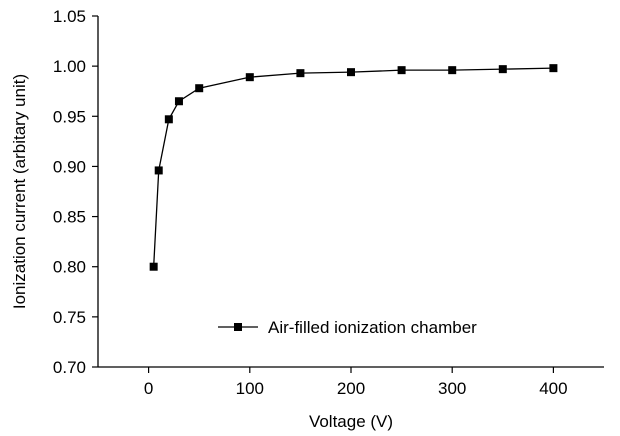 The height and width of the screenshot is (436, 620). Describe the element at coordinates (69, 317) in the screenshot. I see `y-tick-label: 0.75` at that location.